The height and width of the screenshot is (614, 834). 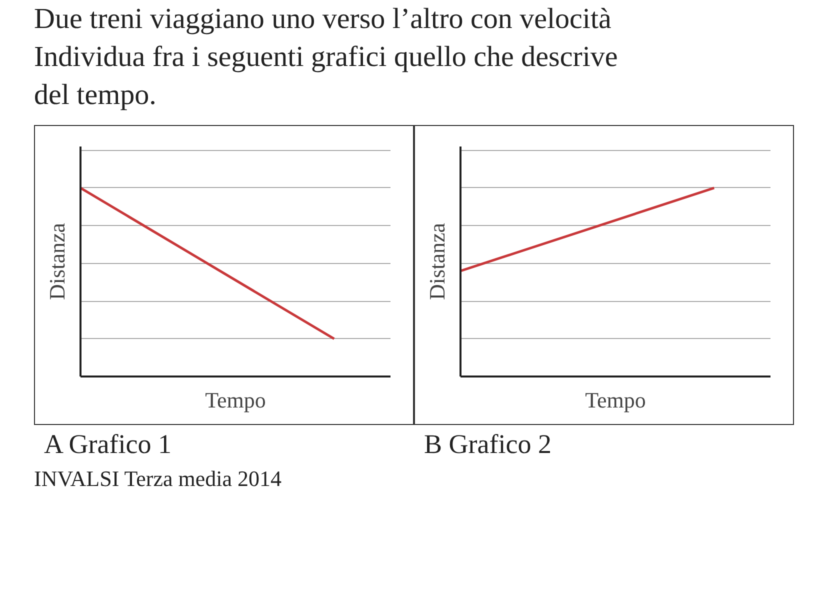 I want to click on text: A Grafico 1, so click(x=108, y=444).